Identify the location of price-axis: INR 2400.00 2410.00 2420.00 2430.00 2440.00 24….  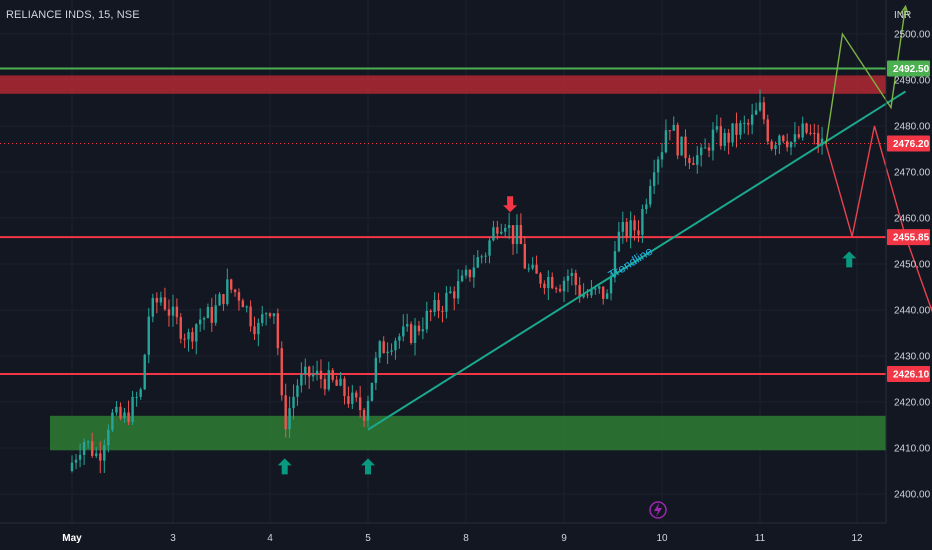
(908, 261).